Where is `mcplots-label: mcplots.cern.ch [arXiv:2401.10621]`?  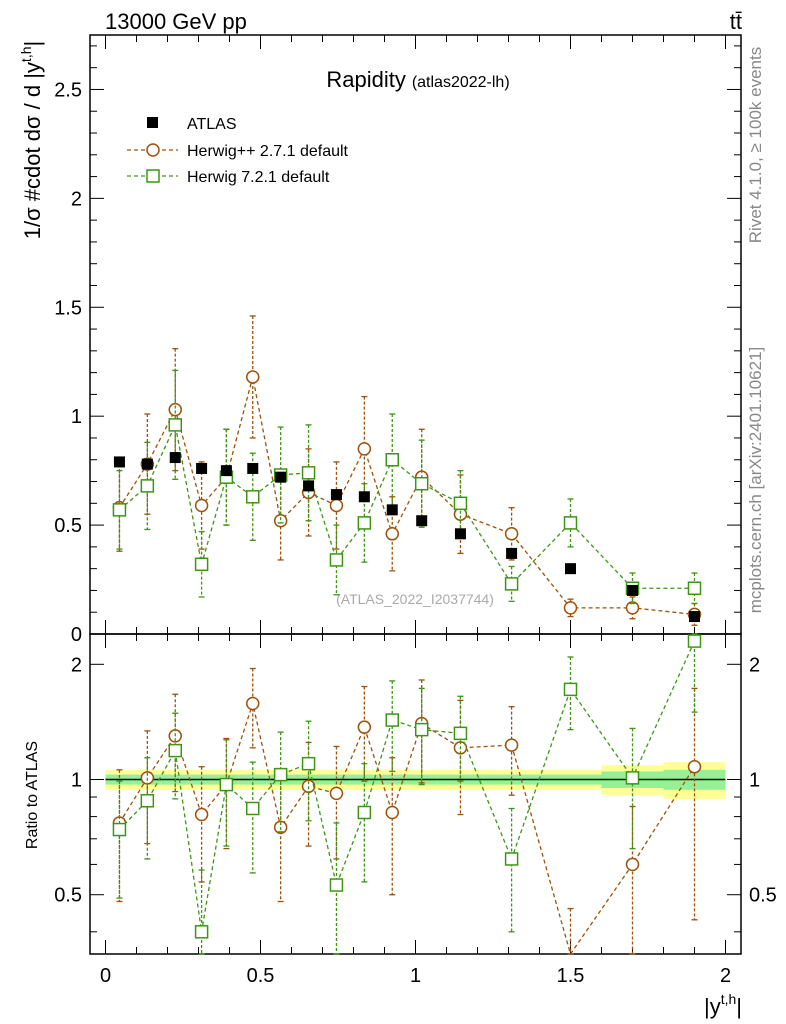
mcplots-label: mcplots.cern.ch [arXiv:2401.10621] is located at coordinates (755, 480).